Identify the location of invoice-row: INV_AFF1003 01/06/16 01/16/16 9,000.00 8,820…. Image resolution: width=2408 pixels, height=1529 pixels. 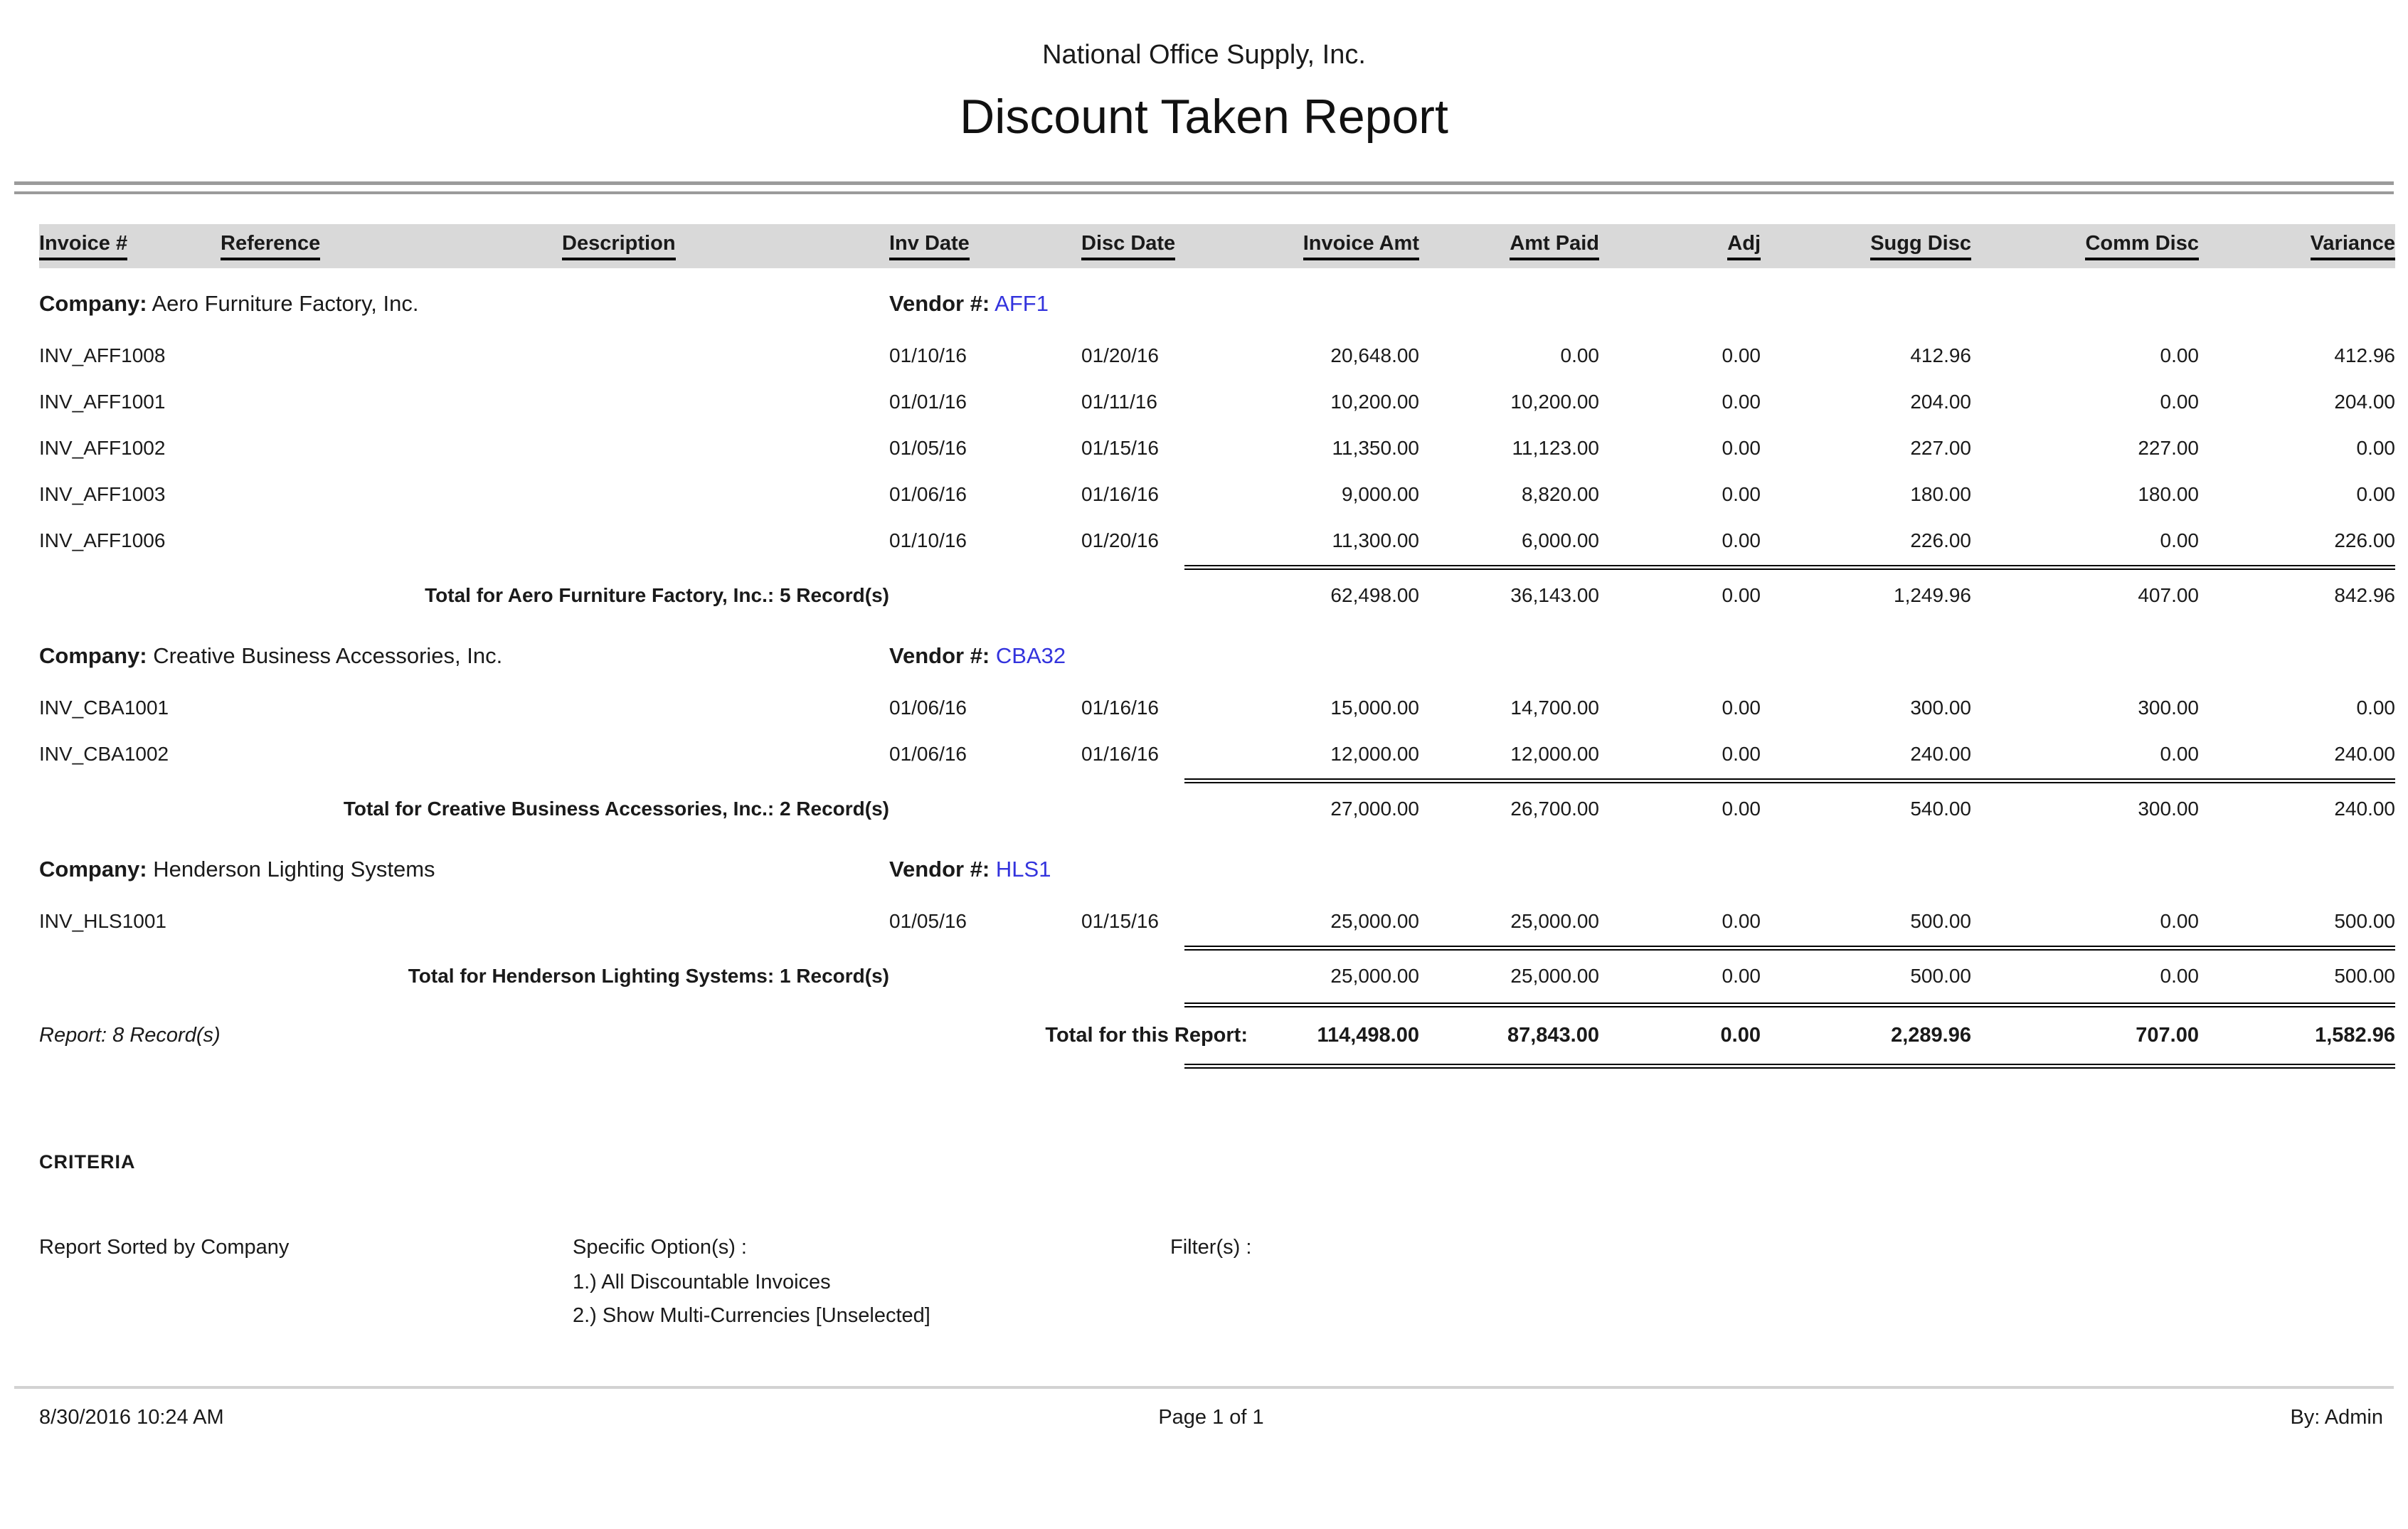
(1217, 494).